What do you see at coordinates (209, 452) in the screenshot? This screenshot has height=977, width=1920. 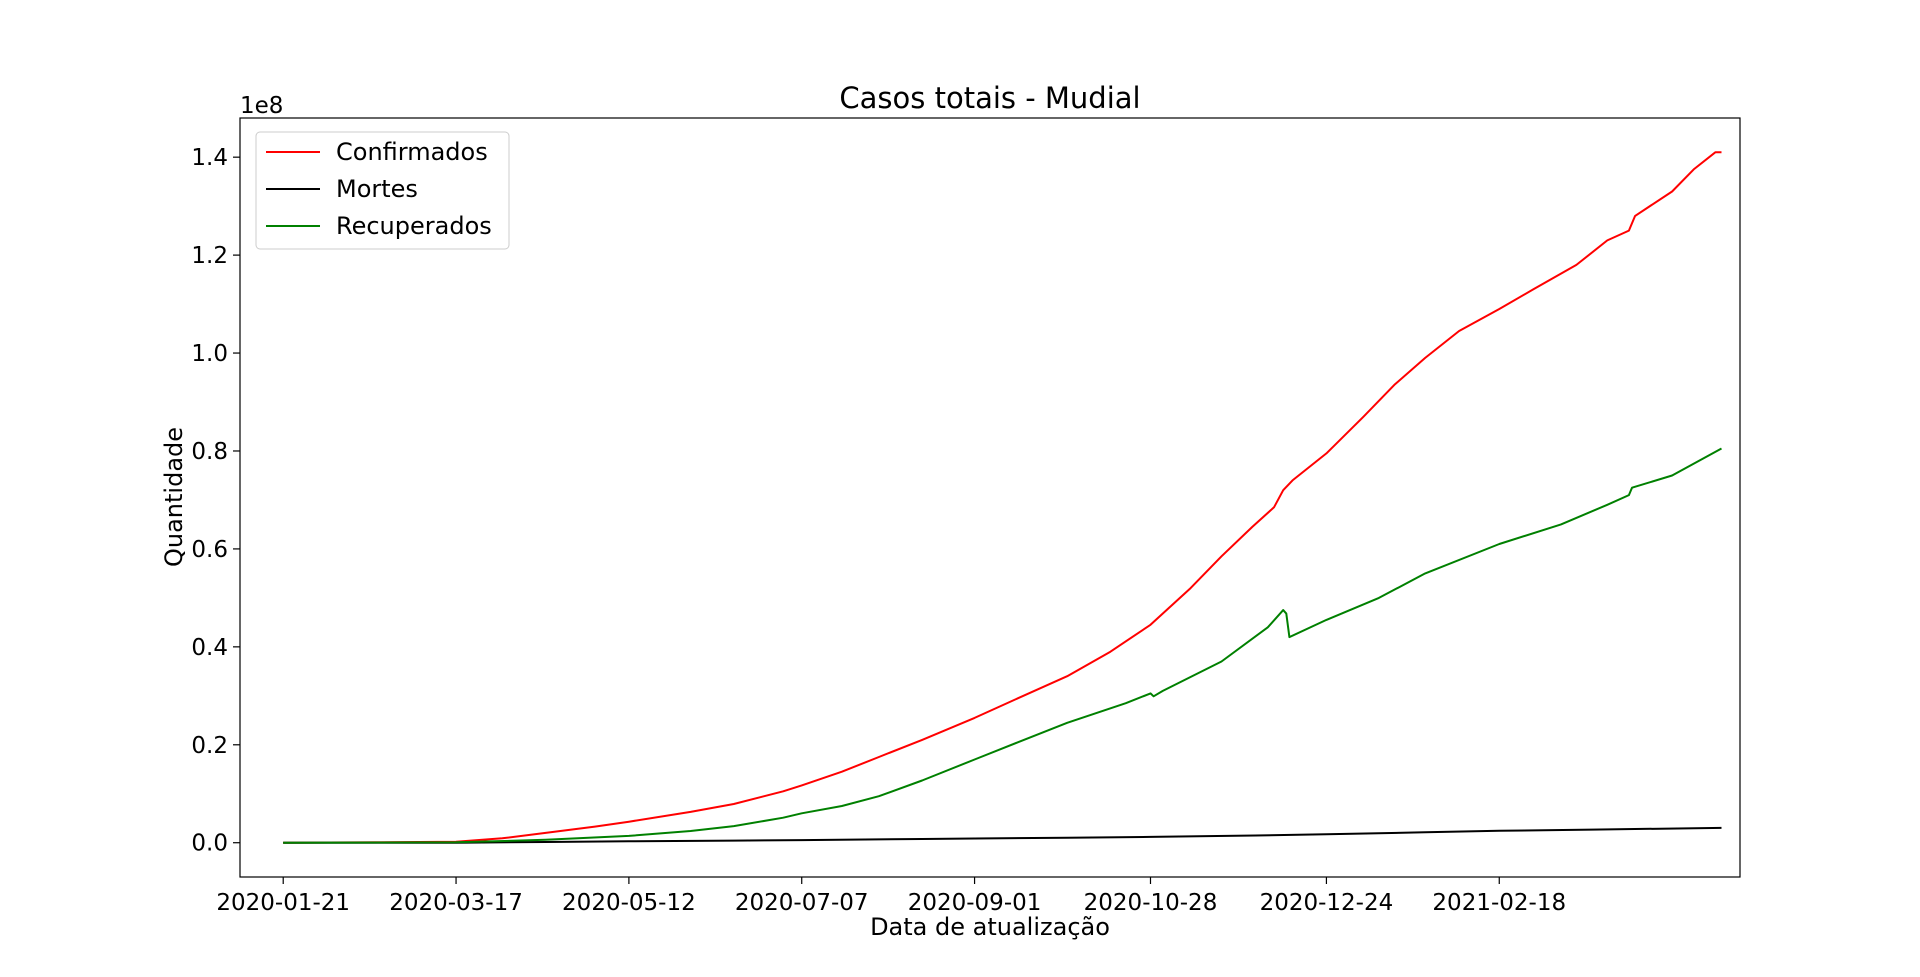 I see `y-tick-label: 0.8` at bounding box center [209, 452].